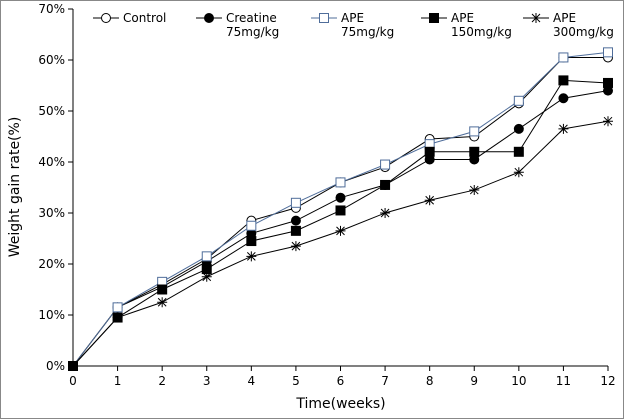 This screenshot has height=419, width=624. I want to click on y-tick-label: 60%, so click(51, 60).